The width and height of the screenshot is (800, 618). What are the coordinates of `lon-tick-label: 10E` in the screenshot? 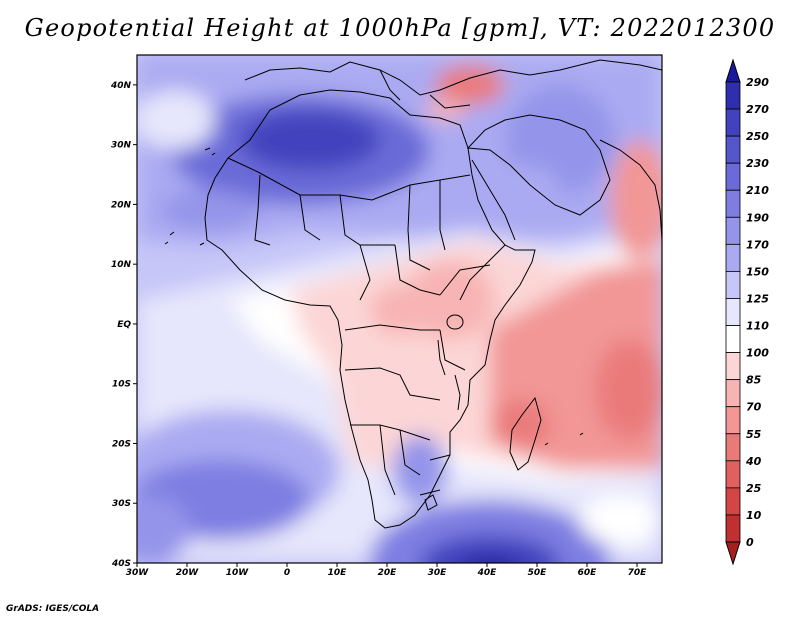 It's located at (338, 573).